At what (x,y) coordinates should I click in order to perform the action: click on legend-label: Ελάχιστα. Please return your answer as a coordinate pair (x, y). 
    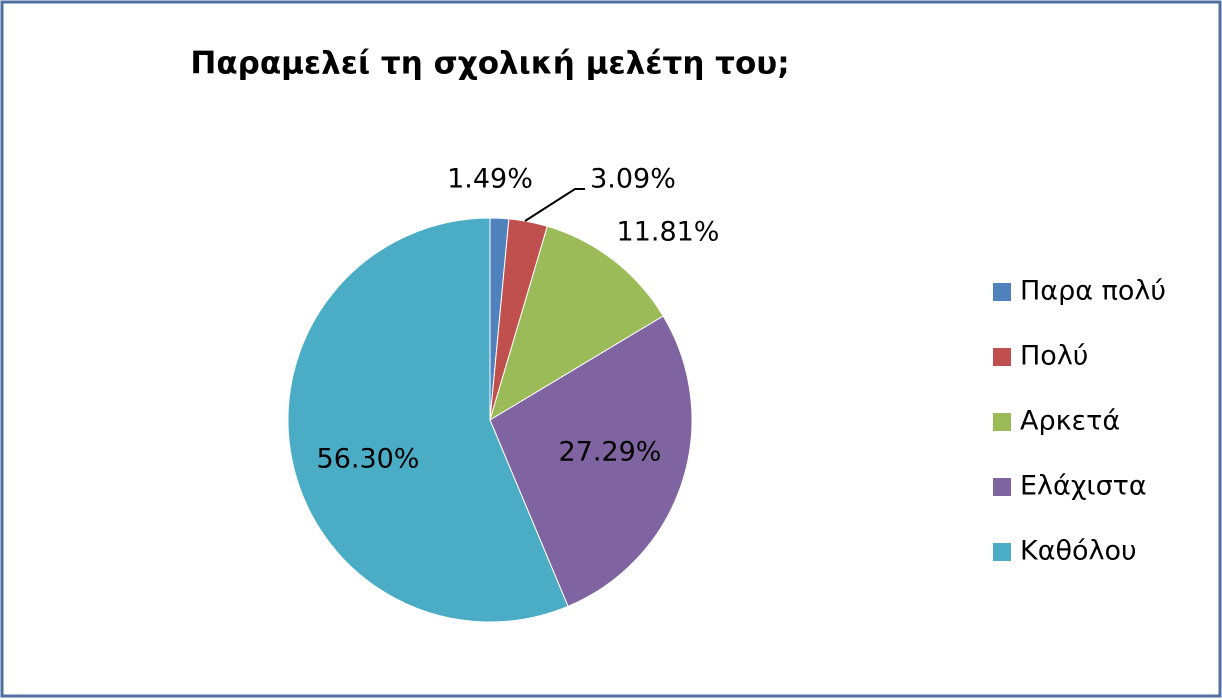
    Looking at the image, I should click on (1083, 486).